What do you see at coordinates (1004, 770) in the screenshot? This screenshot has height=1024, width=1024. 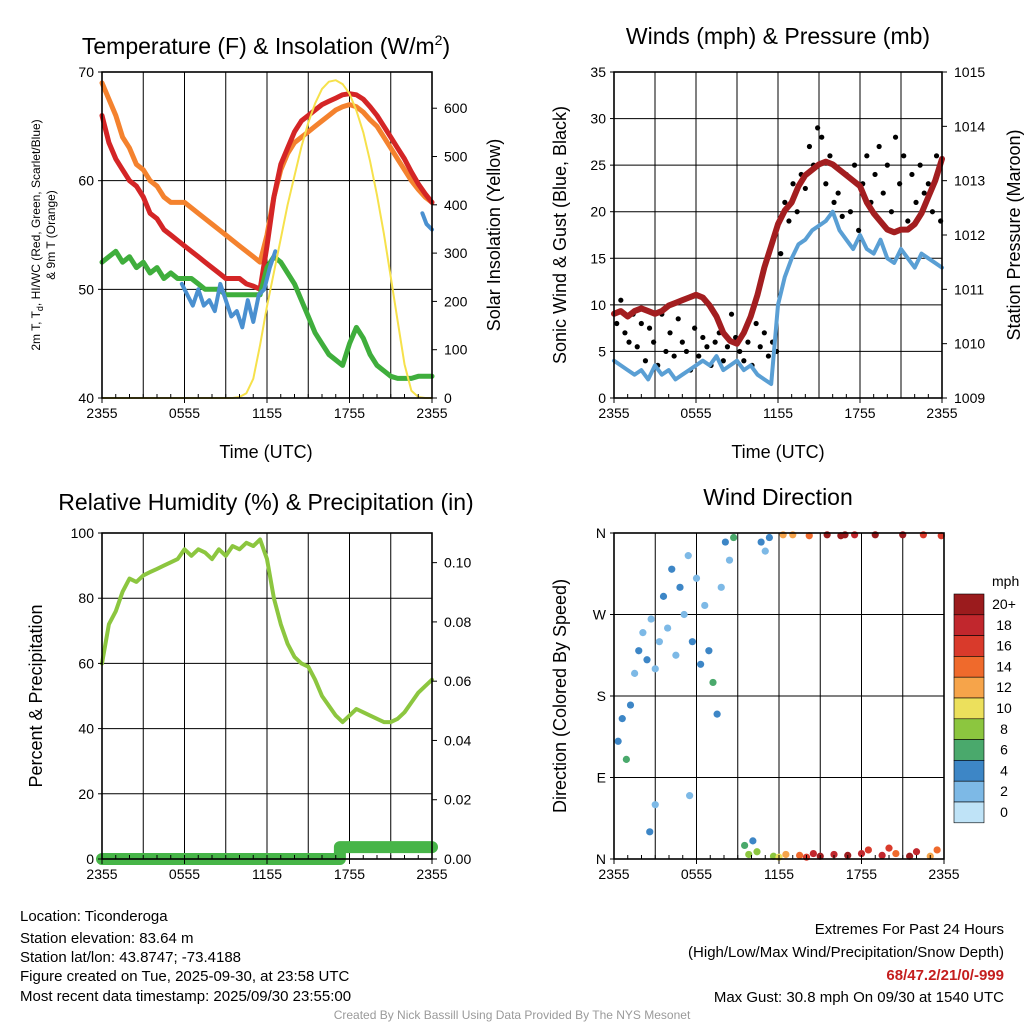 I see `colorbar-label: 4` at bounding box center [1004, 770].